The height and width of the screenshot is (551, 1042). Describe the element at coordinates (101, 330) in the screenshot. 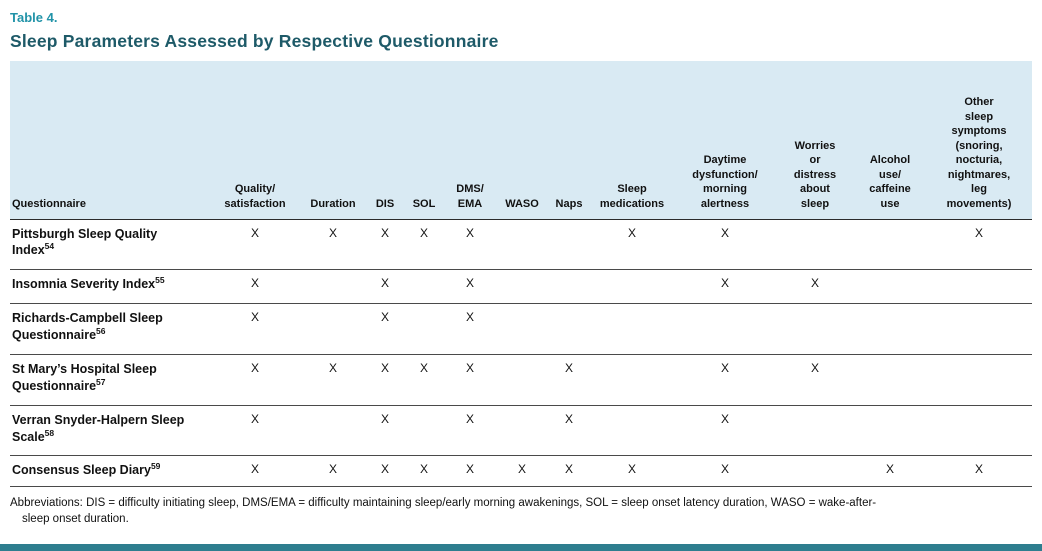

I see `reference-superscript: 56` at that location.